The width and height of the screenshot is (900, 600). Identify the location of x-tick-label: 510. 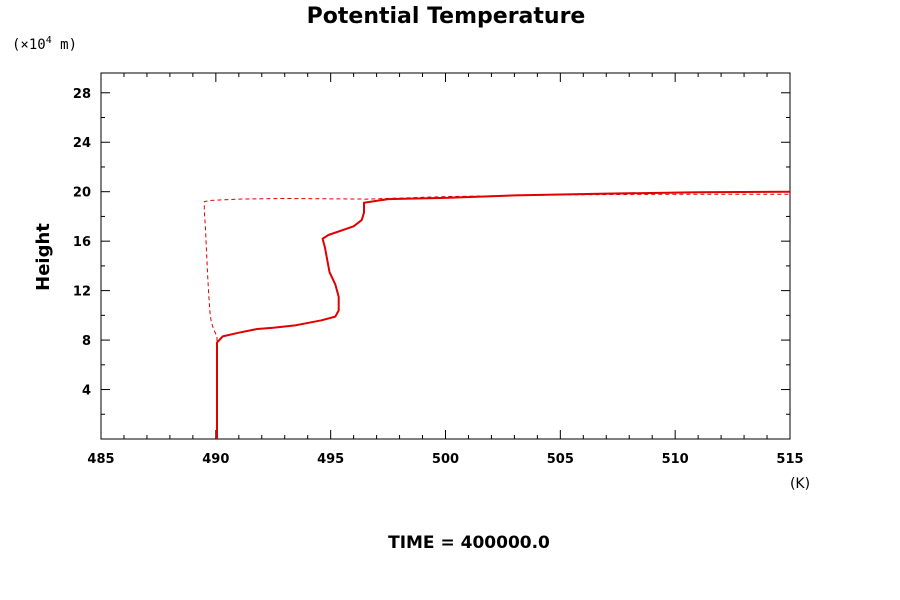
(675, 459).